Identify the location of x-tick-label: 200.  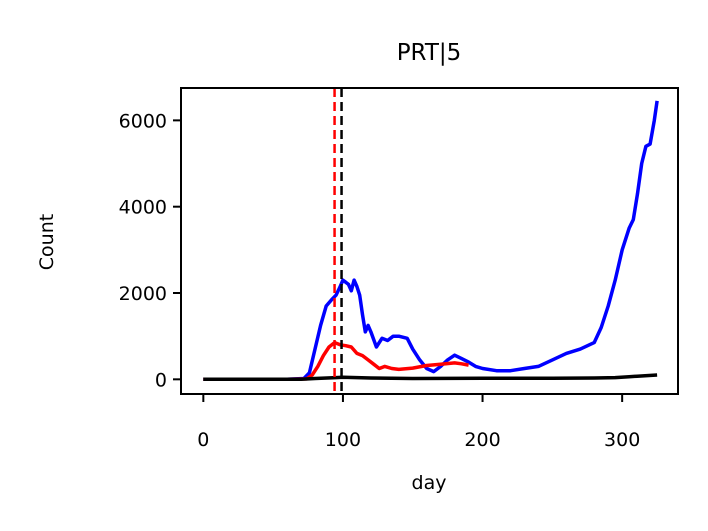
(482, 440).